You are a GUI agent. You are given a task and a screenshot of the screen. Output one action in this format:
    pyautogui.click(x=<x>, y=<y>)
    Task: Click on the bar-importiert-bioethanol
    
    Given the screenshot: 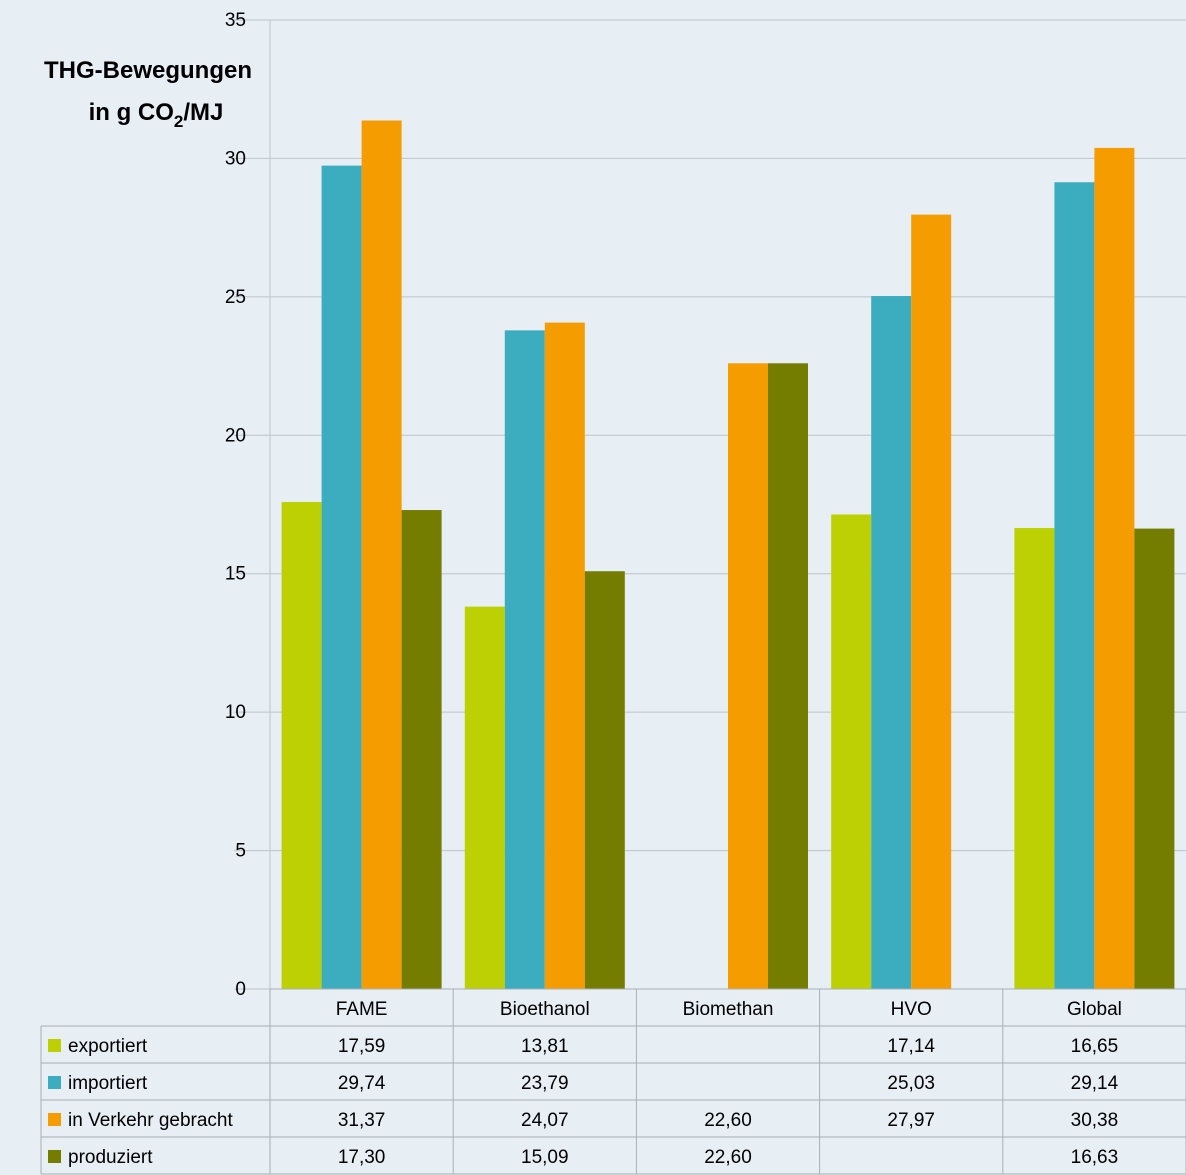 What is the action you would take?
    pyautogui.click(x=524, y=660)
    